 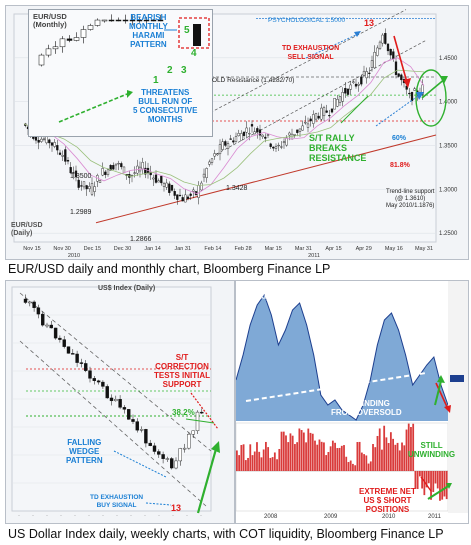 What do you see at coordinates (314, 256) in the screenshot?
I see `year-label: 2011` at bounding box center [314, 256].